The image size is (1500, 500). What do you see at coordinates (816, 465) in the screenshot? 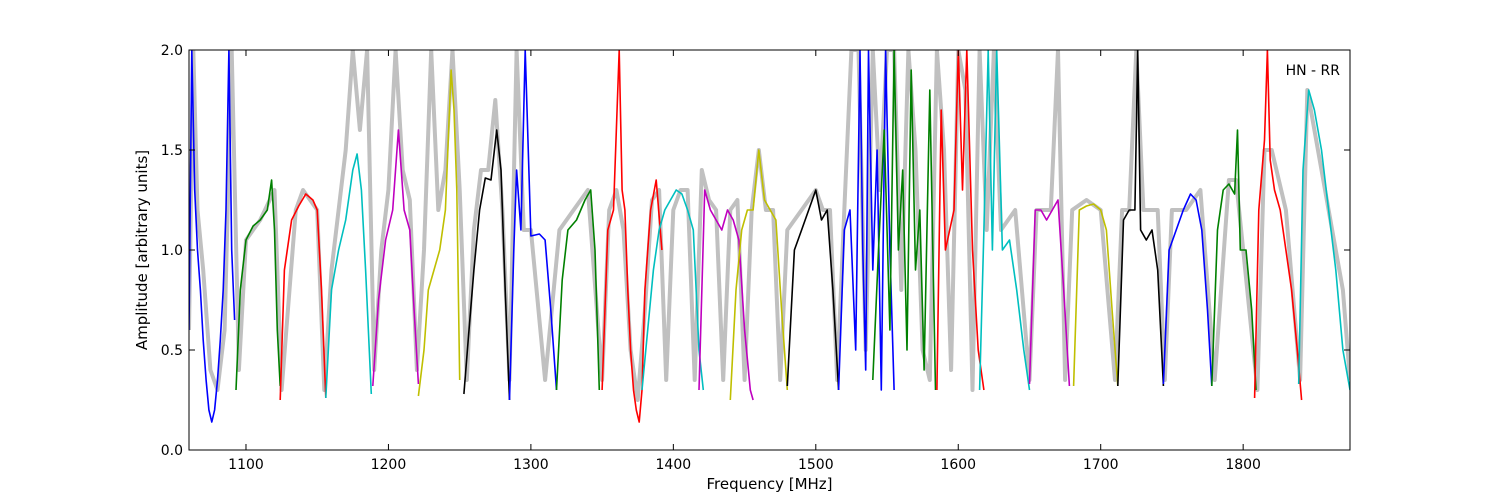
I see `x-tick-label: 1500` at bounding box center [816, 465].